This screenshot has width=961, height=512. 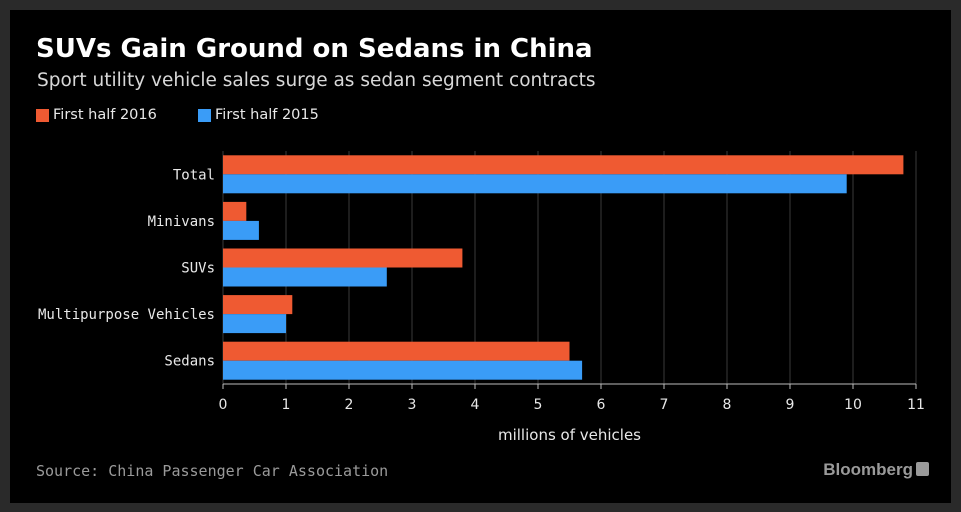 What do you see at coordinates (42, 115) in the screenshot?
I see `legend-swatch-2016` at bounding box center [42, 115].